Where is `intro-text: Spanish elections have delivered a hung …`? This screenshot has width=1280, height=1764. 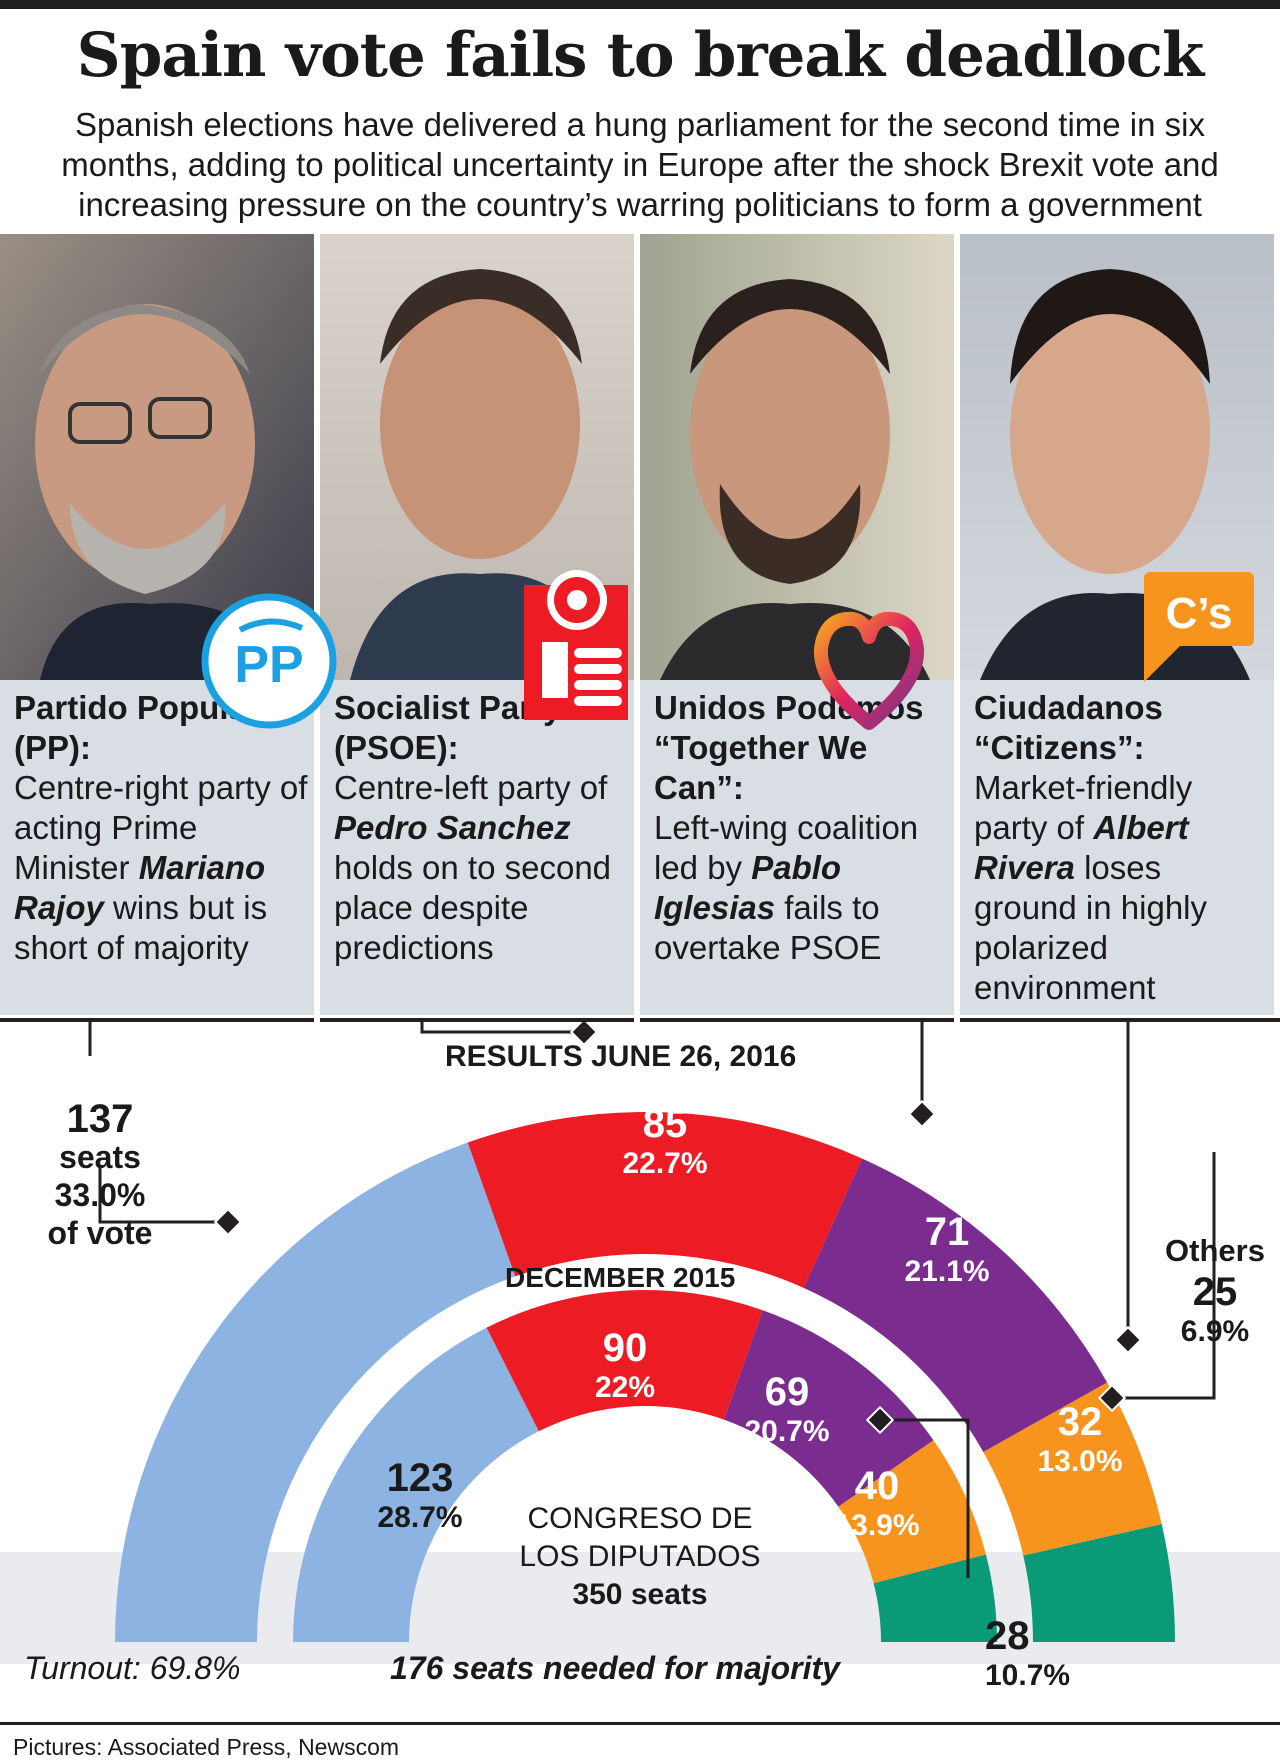 intro-text: Spanish elections have delivered a hung … is located at coordinates (640, 164).